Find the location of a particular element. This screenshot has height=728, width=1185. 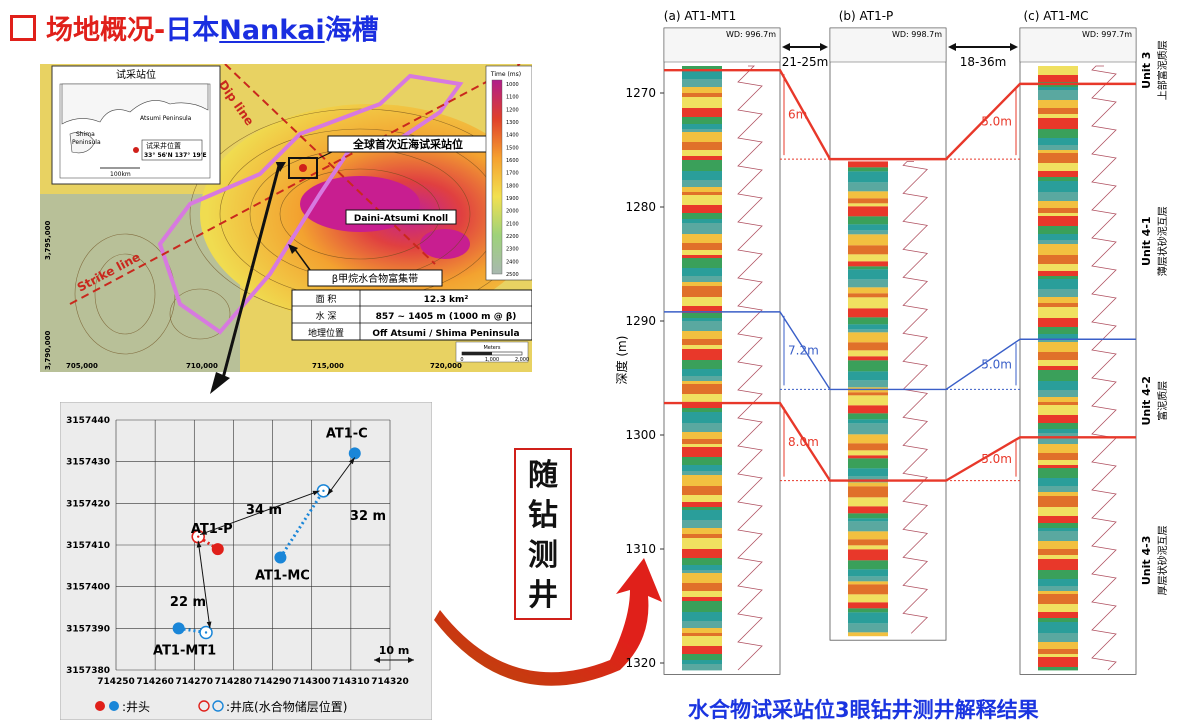

unit-label: Unit 4-3 is located at coordinates (1146, 561).